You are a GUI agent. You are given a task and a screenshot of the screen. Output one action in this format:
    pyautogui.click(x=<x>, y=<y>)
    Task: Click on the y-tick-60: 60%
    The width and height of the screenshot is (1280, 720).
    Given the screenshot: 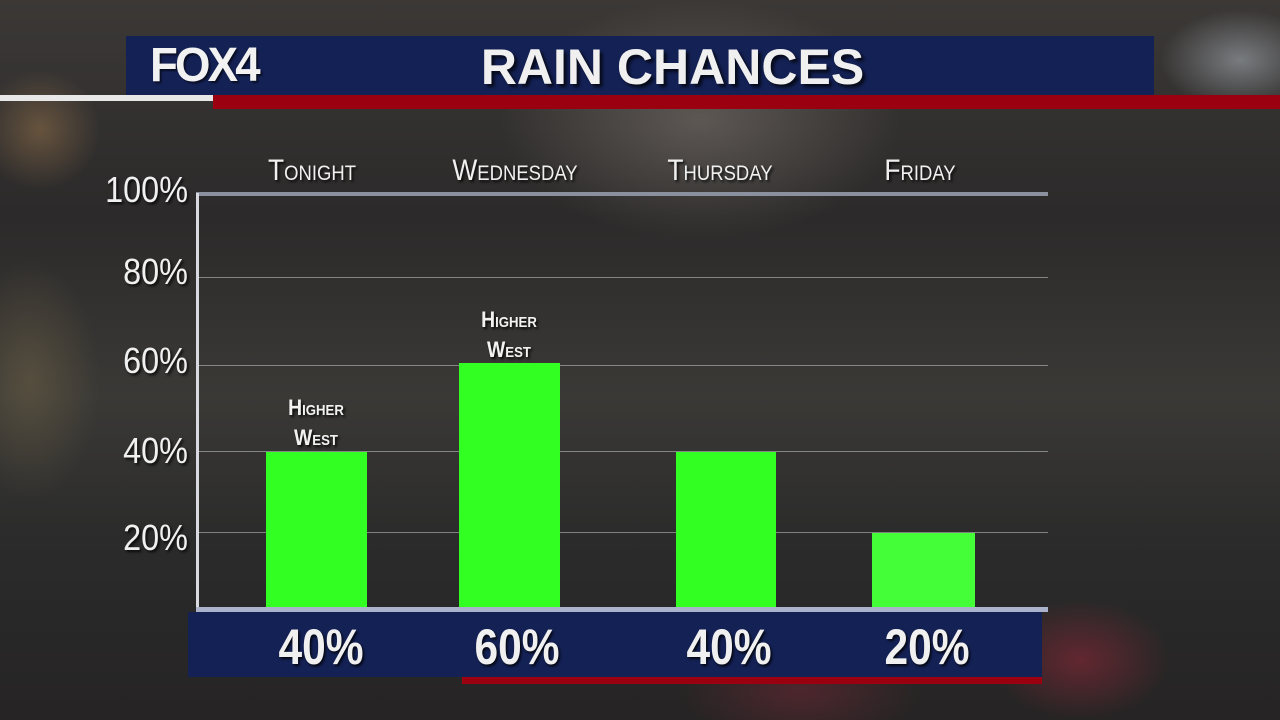 What is the action you would take?
    pyautogui.click(x=155, y=360)
    